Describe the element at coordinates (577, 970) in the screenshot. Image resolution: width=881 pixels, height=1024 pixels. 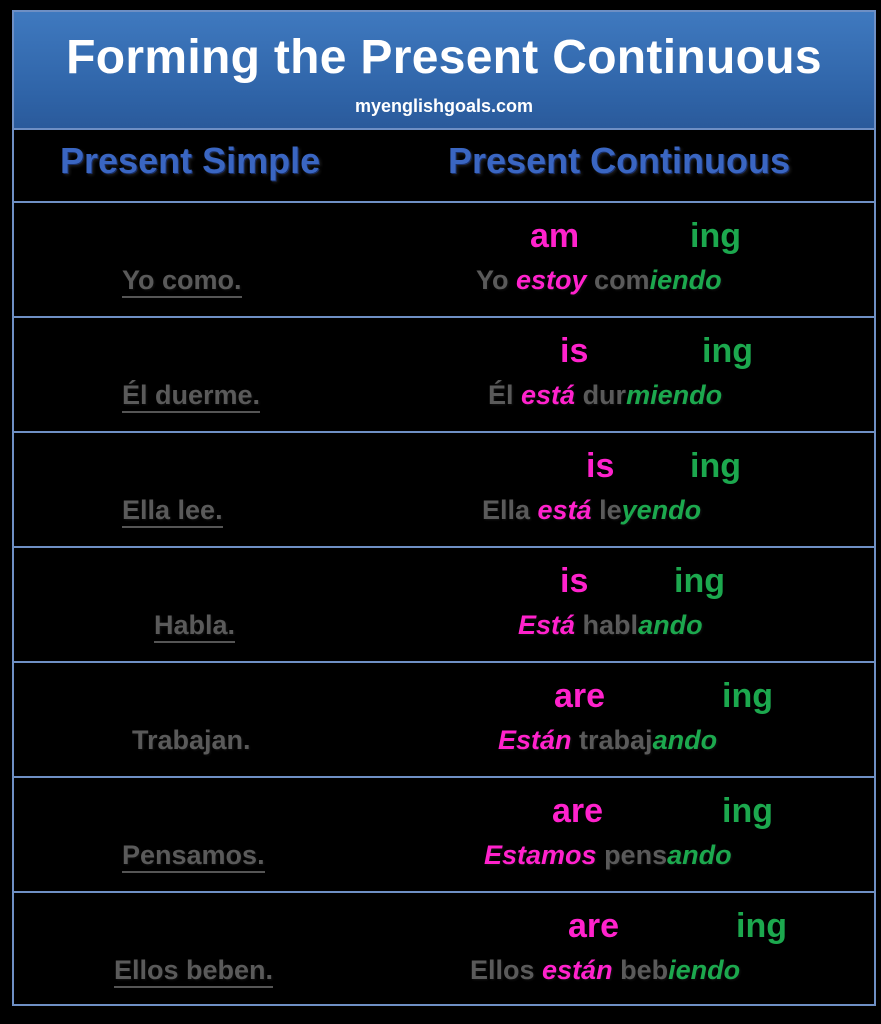
I see `pc-auxiliary: están` at that location.